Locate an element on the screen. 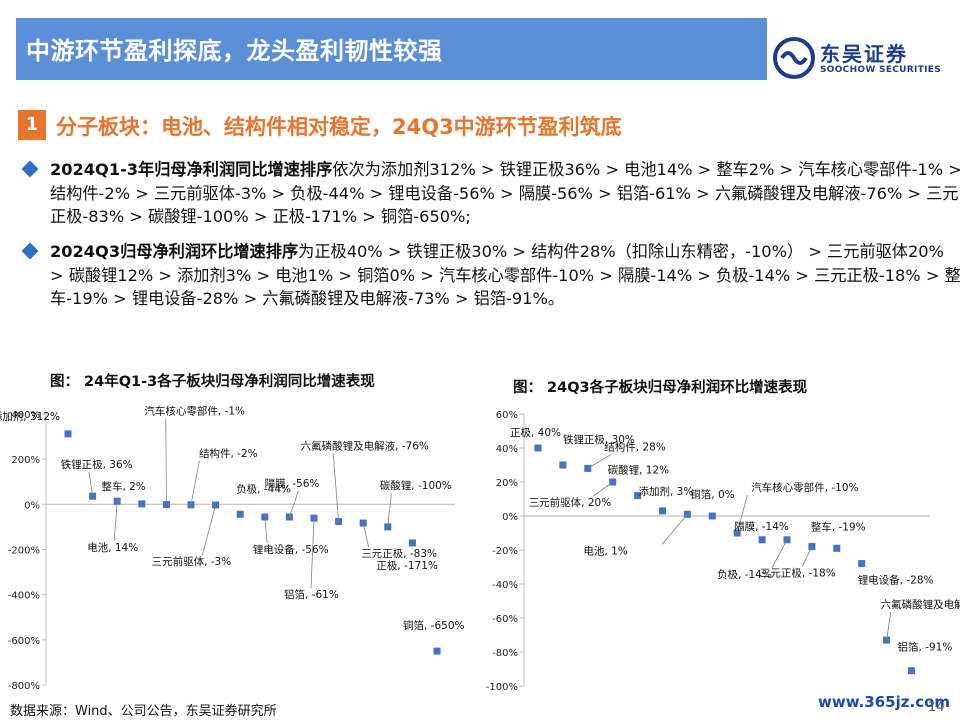 The width and height of the screenshot is (960, 720). y-tick-label: 20% is located at coordinates (507, 483).